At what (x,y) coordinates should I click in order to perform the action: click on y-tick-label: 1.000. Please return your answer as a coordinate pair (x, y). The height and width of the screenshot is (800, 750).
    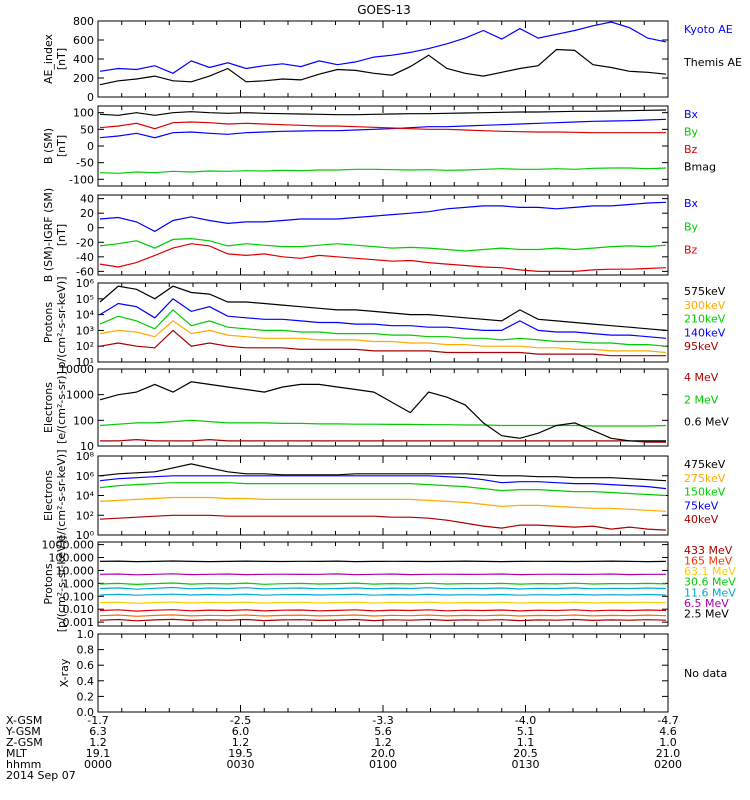
    Looking at the image, I should click on (79, 583).